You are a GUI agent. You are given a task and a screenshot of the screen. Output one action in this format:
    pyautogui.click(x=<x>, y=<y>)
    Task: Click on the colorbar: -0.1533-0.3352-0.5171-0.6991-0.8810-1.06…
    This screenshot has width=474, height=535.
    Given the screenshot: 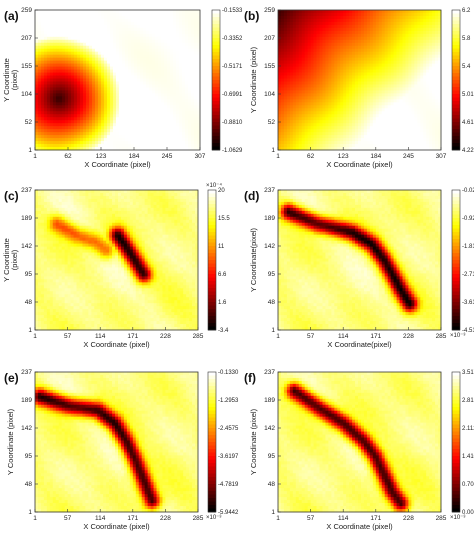 What is the action you would take?
    pyautogui.click(x=227, y=81)
    